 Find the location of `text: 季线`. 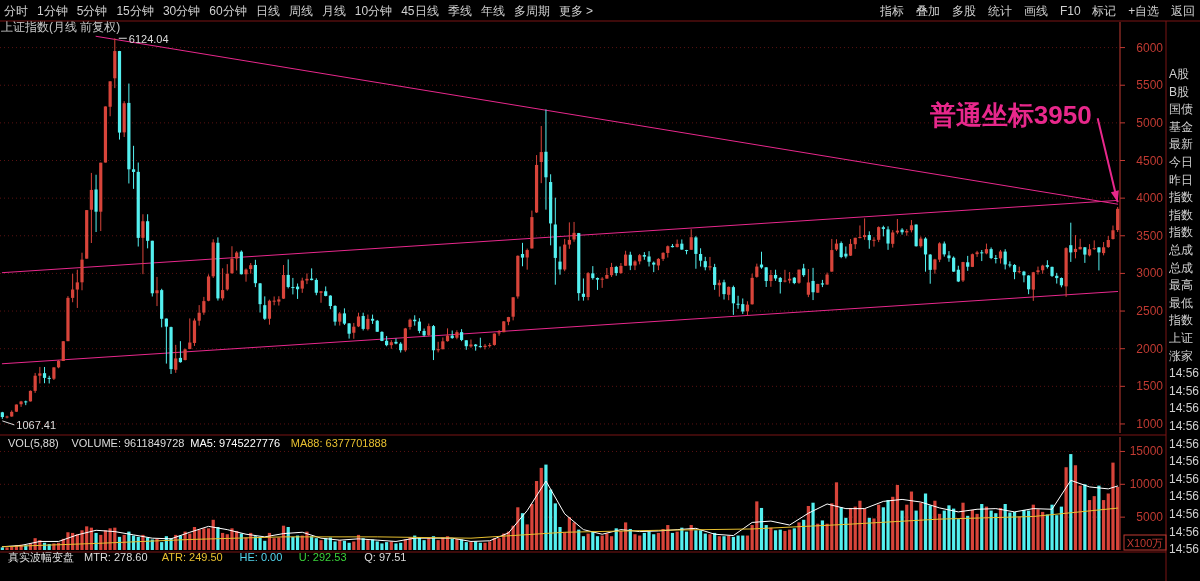

text: 季线 is located at coordinates (459, 11).